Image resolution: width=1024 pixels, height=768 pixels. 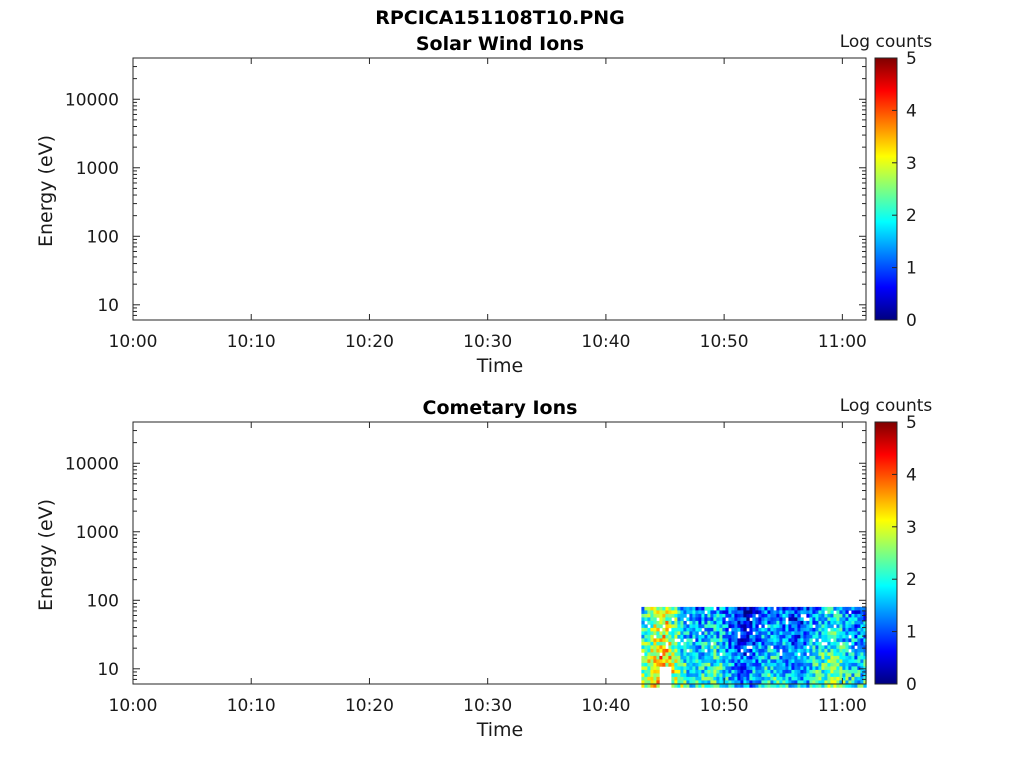 I want to click on colorbar-tick-label: 5, so click(x=911, y=59).